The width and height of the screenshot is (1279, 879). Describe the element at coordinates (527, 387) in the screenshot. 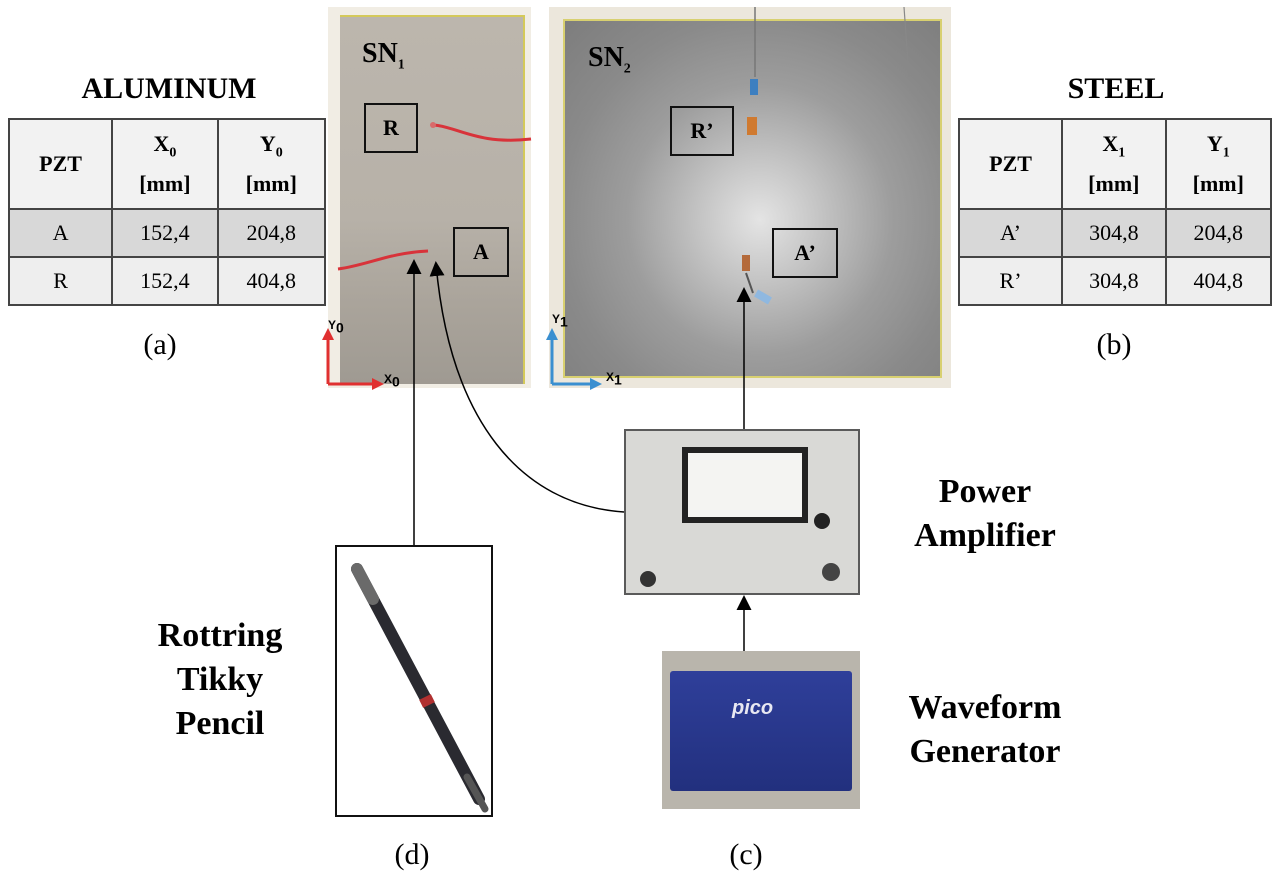

I see `amplifier-to-sensor-a-arrow` at that location.